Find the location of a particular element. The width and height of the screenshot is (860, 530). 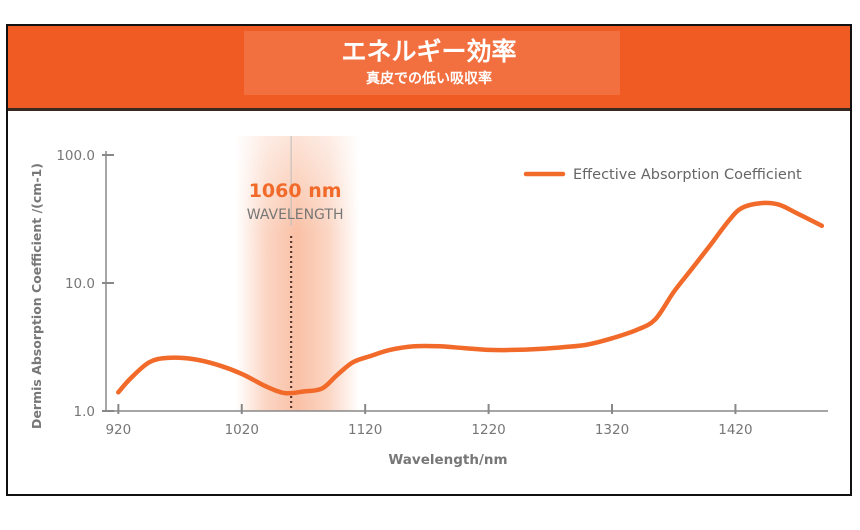

x-tick-label: 1220 is located at coordinates (488, 430).